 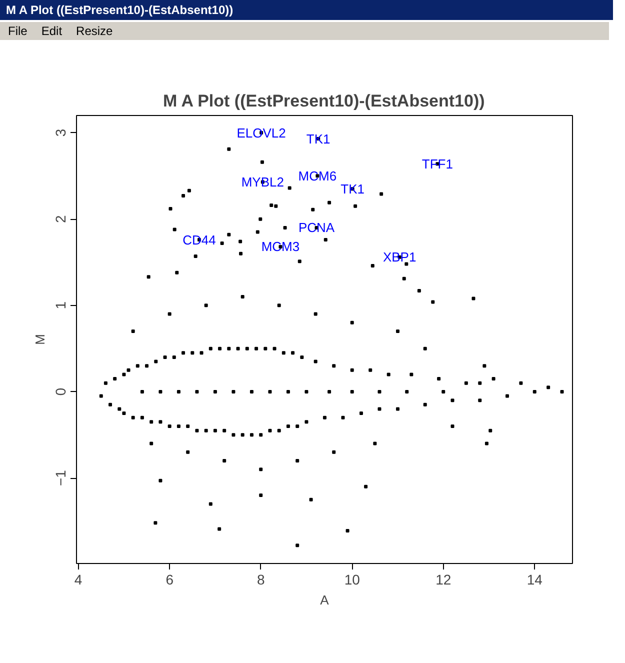 What do you see at coordinates (199, 240) in the screenshot?
I see `annotation: CD44` at bounding box center [199, 240].